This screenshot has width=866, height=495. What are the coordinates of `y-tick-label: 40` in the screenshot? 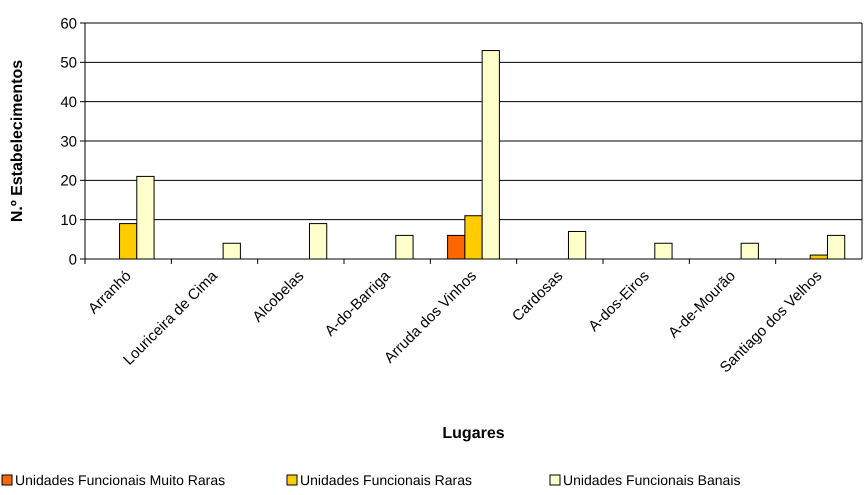 It's located at (68, 102).